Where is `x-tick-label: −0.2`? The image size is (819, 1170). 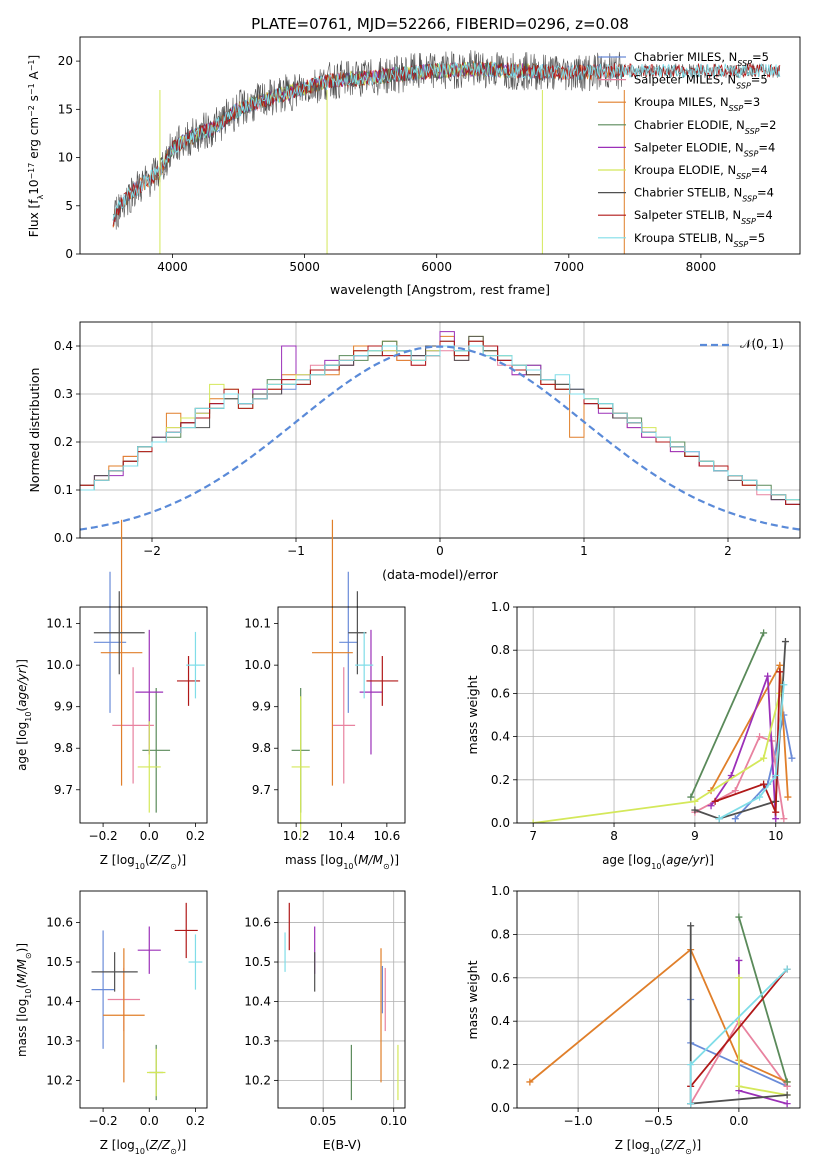
x-tick-label: −0.2 is located at coordinates (103, 836).